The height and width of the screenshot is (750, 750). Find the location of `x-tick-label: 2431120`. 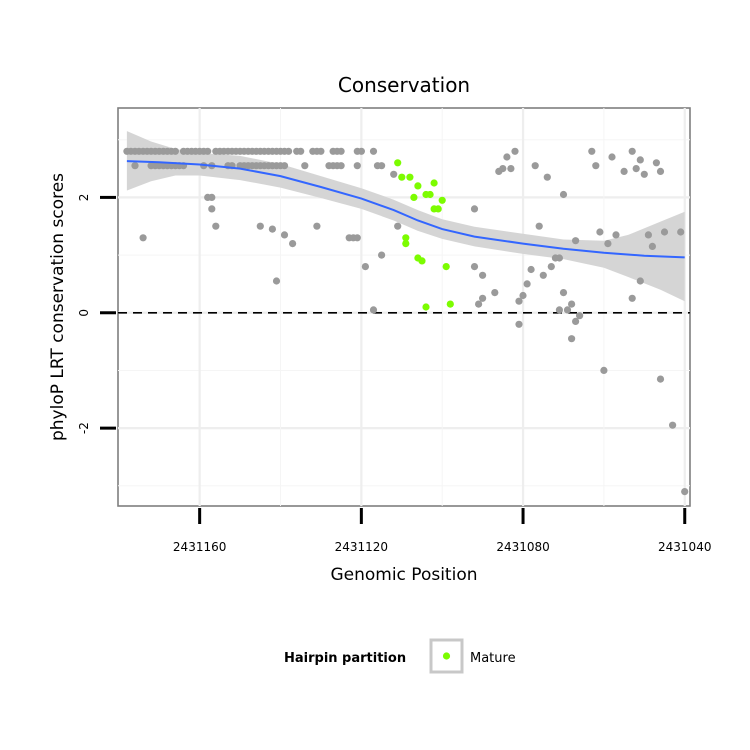

x-tick-label: 2431120 is located at coordinates (361, 547).